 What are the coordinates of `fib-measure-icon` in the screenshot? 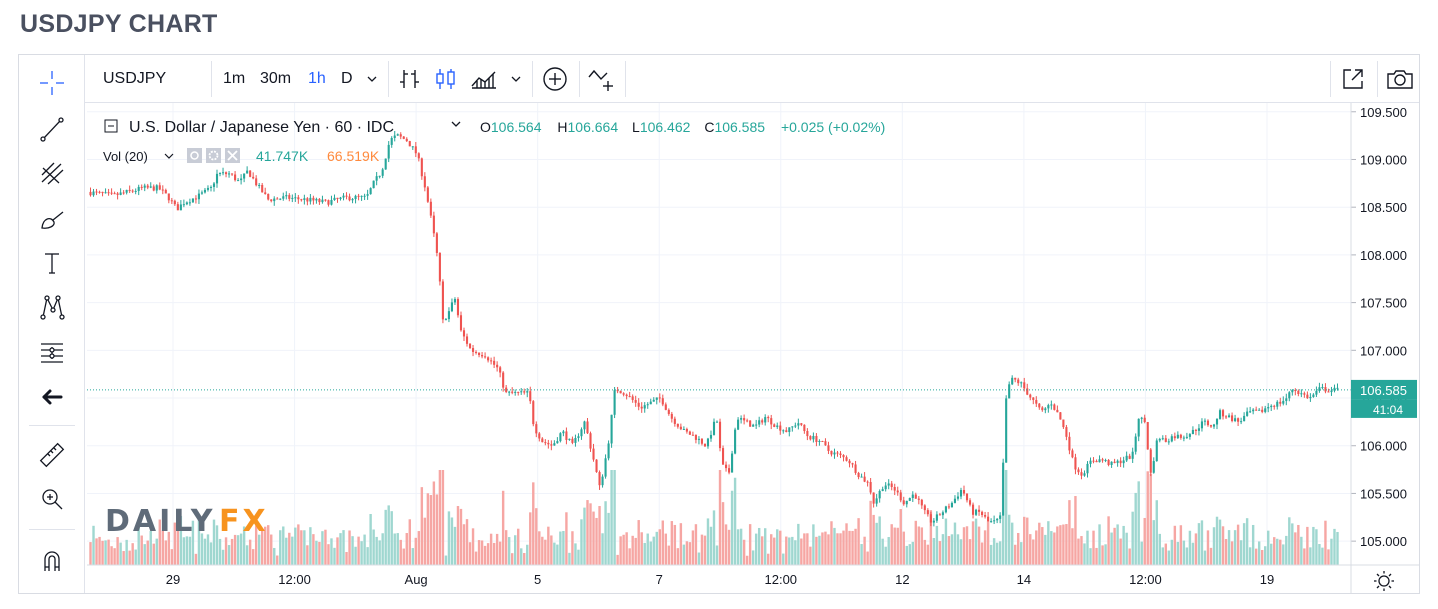 It's located at (52, 353).